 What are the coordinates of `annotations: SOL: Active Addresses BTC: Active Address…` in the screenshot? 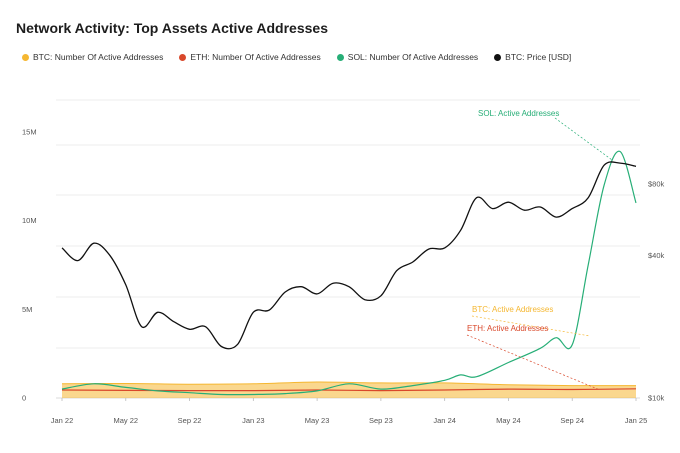 It's located at (539, 250).